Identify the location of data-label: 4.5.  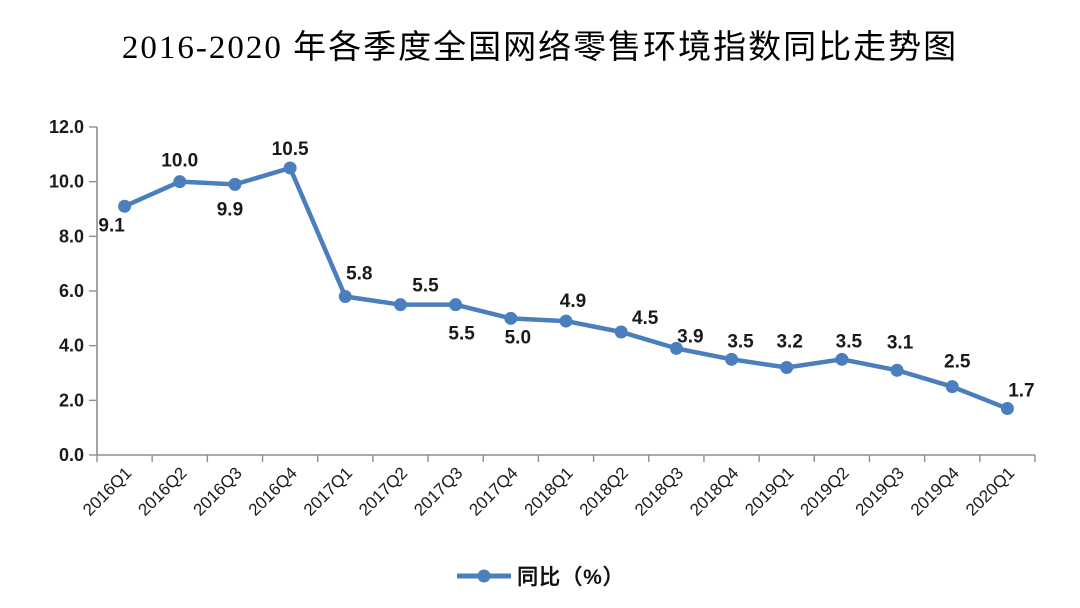
(645, 318).